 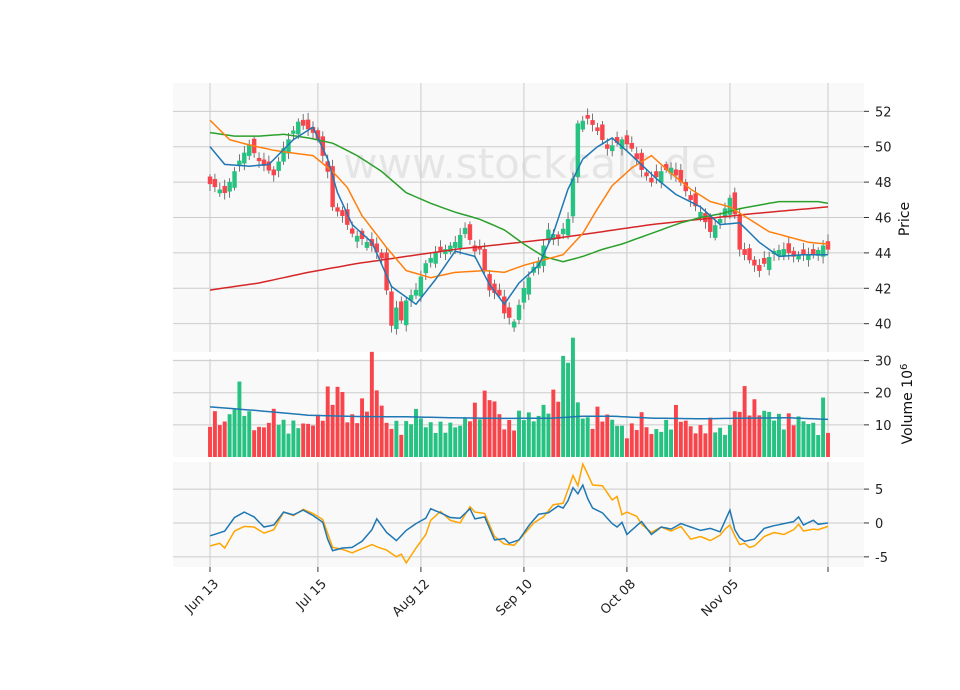 What do you see at coordinates (883, 112) in the screenshot?
I see `price-tick-label: 52` at bounding box center [883, 112].